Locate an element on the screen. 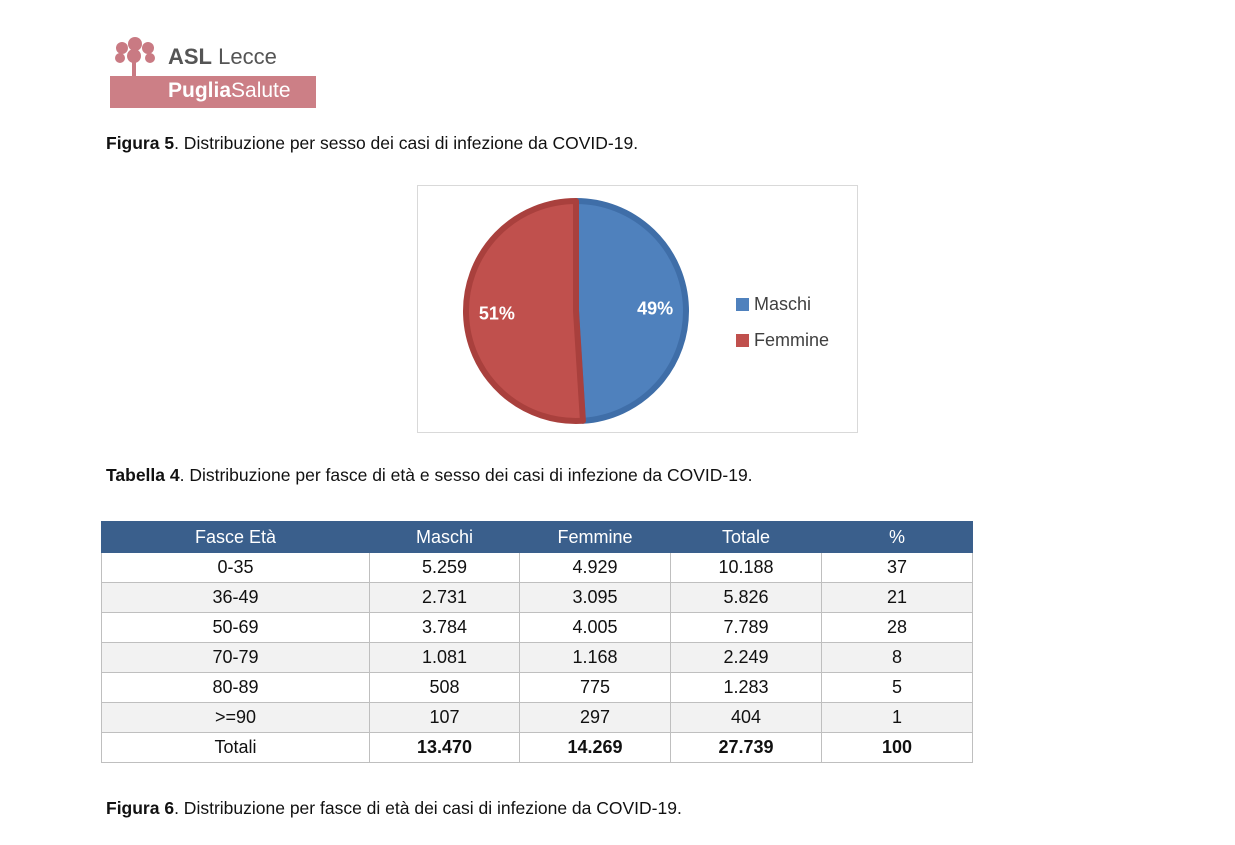 The width and height of the screenshot is (1235, 845). legend-item-femmine: Femmine is located at coordinates (782, 340).